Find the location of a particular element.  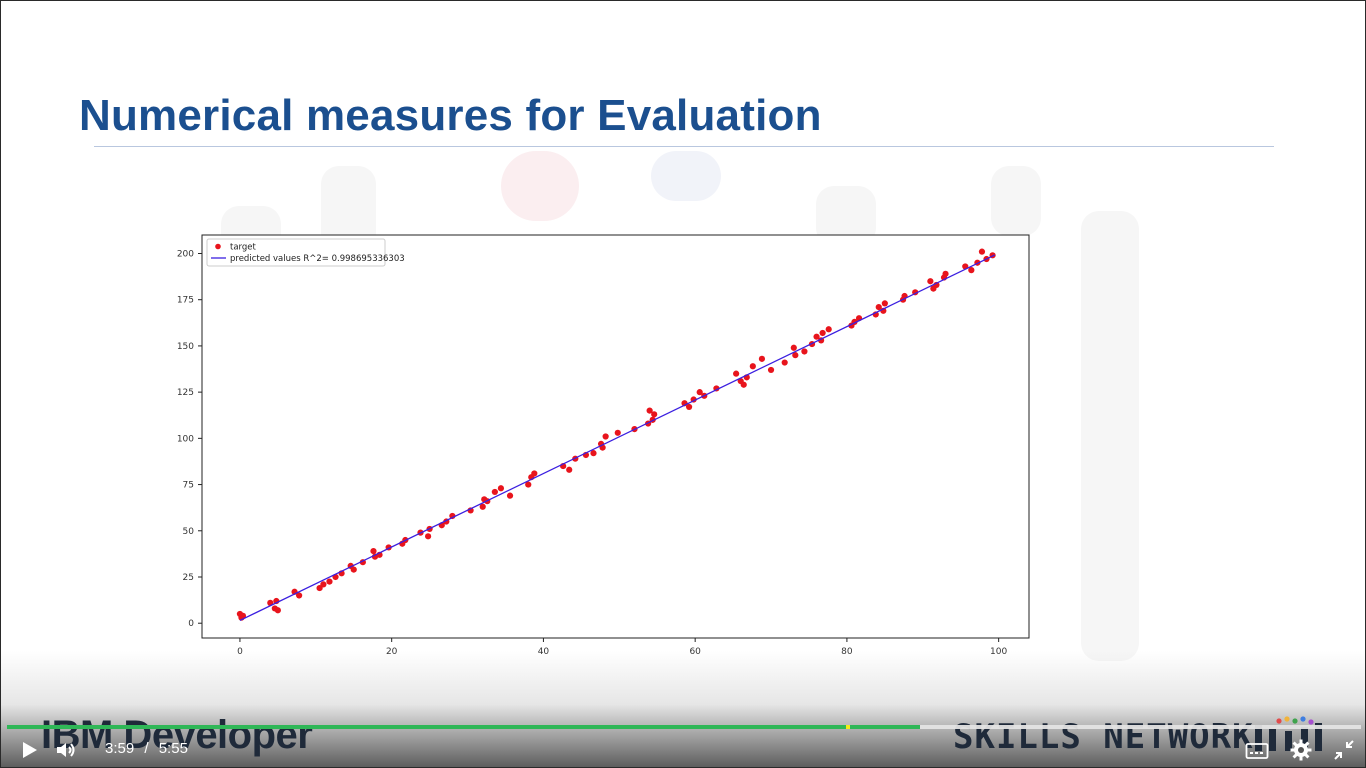

footer-brand-right: SKILLS NETWORK is located at coordinates (1103, 737).